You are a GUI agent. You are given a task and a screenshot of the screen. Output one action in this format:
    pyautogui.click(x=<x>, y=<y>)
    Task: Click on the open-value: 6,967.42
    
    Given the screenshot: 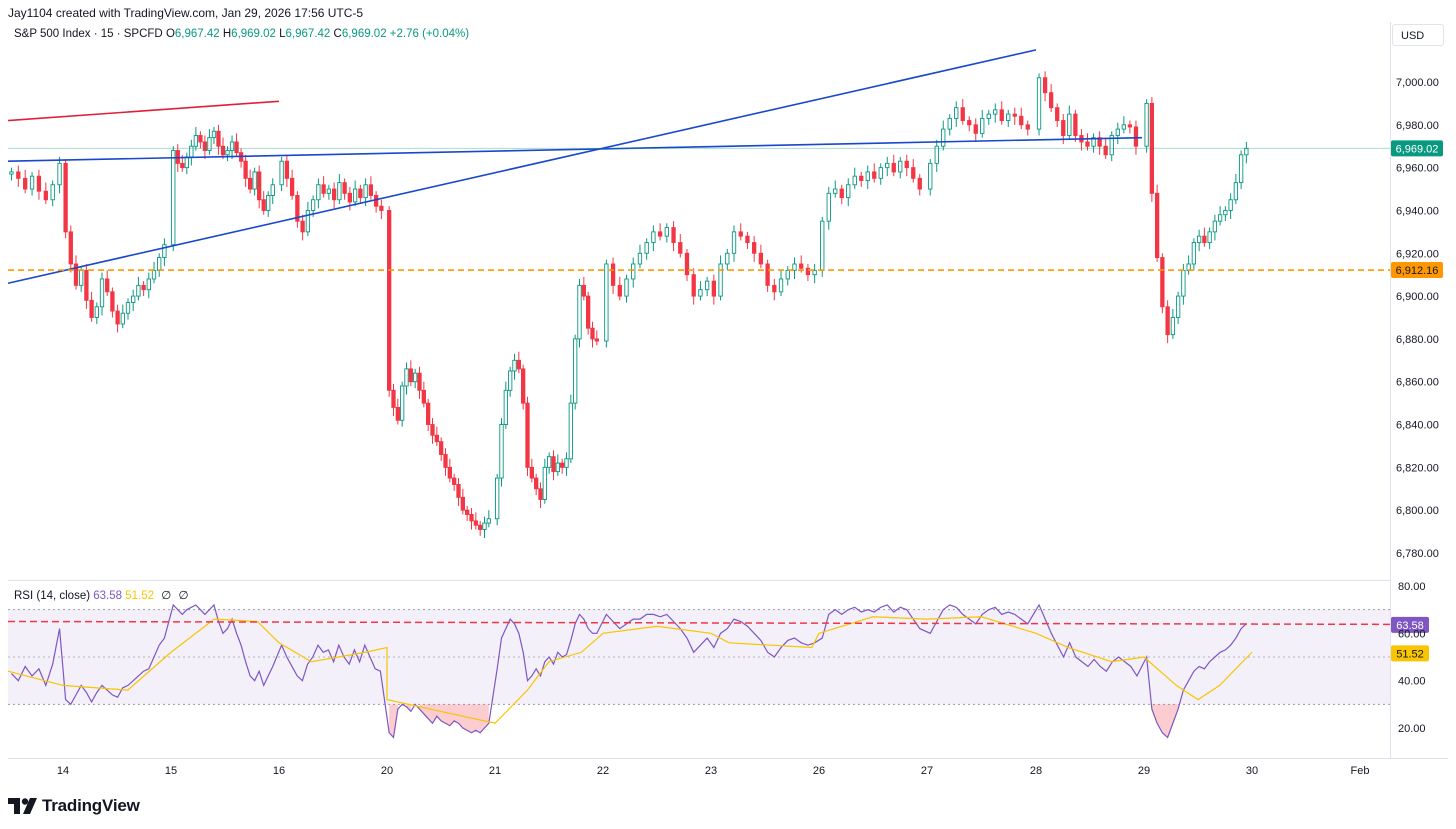 What is the action you would take?
    pyautogui.click(x=197, y=34)
    